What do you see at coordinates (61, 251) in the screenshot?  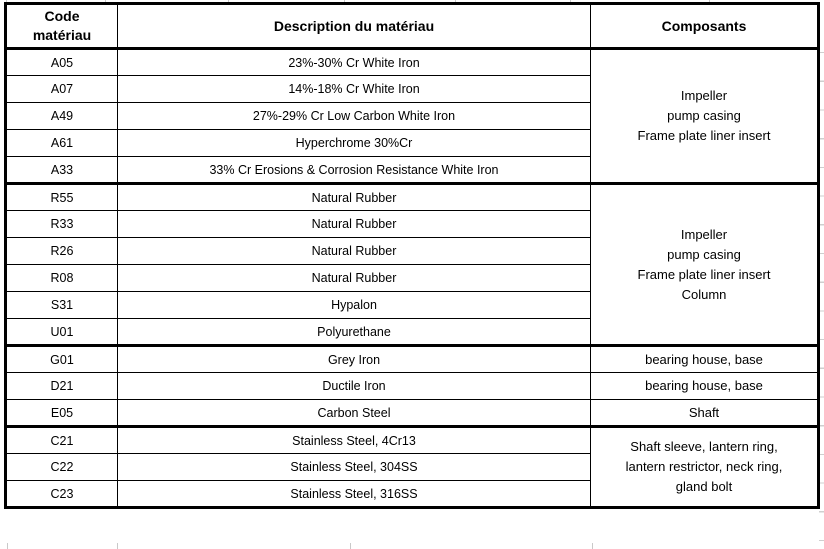 I see `code-cell: R26` at bounding box center [61, 251].